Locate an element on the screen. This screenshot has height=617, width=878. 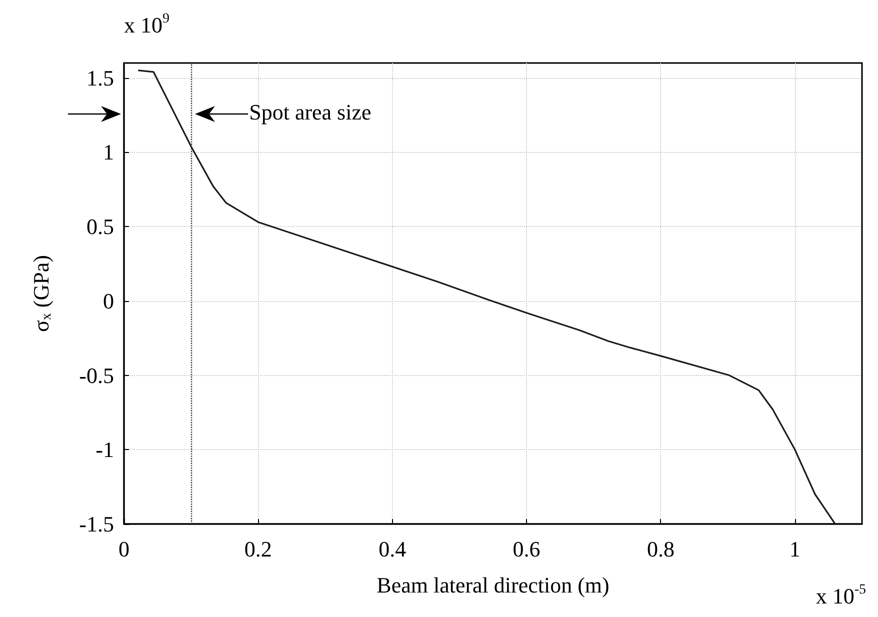
y-tick-label: 1.5 is located at coordinates (100, 77).